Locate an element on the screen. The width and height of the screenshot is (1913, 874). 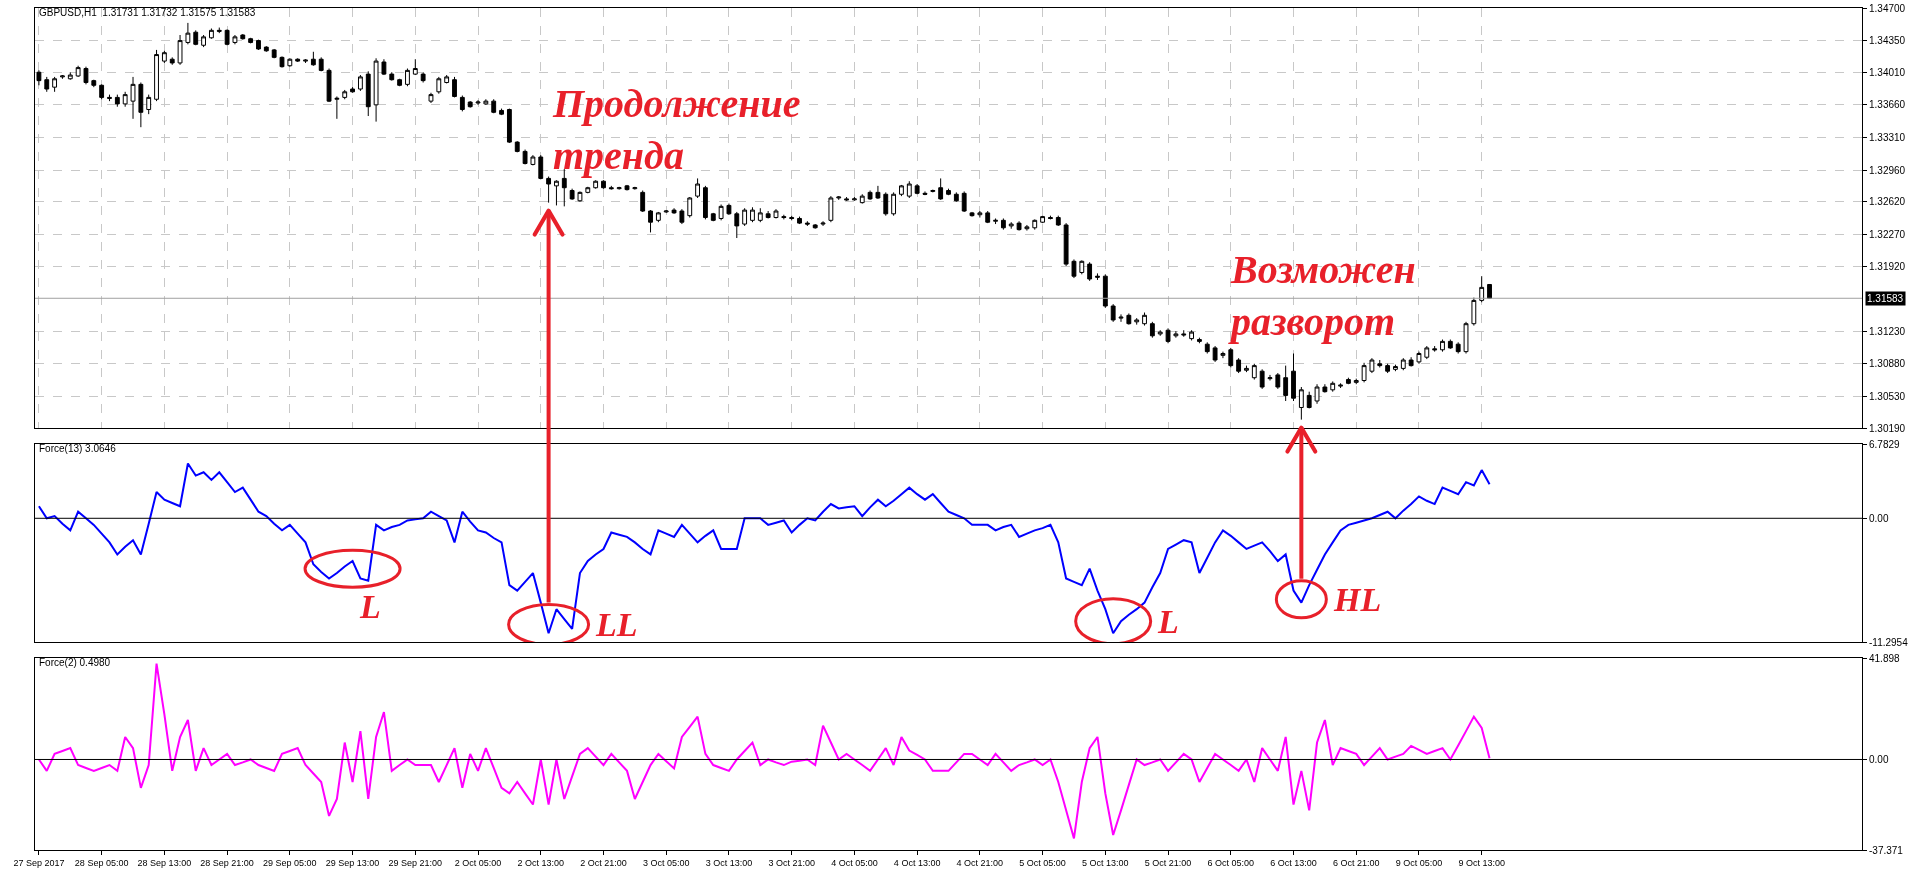
y-tick-label: 1.33660 is located at coordinates (1887, 105).